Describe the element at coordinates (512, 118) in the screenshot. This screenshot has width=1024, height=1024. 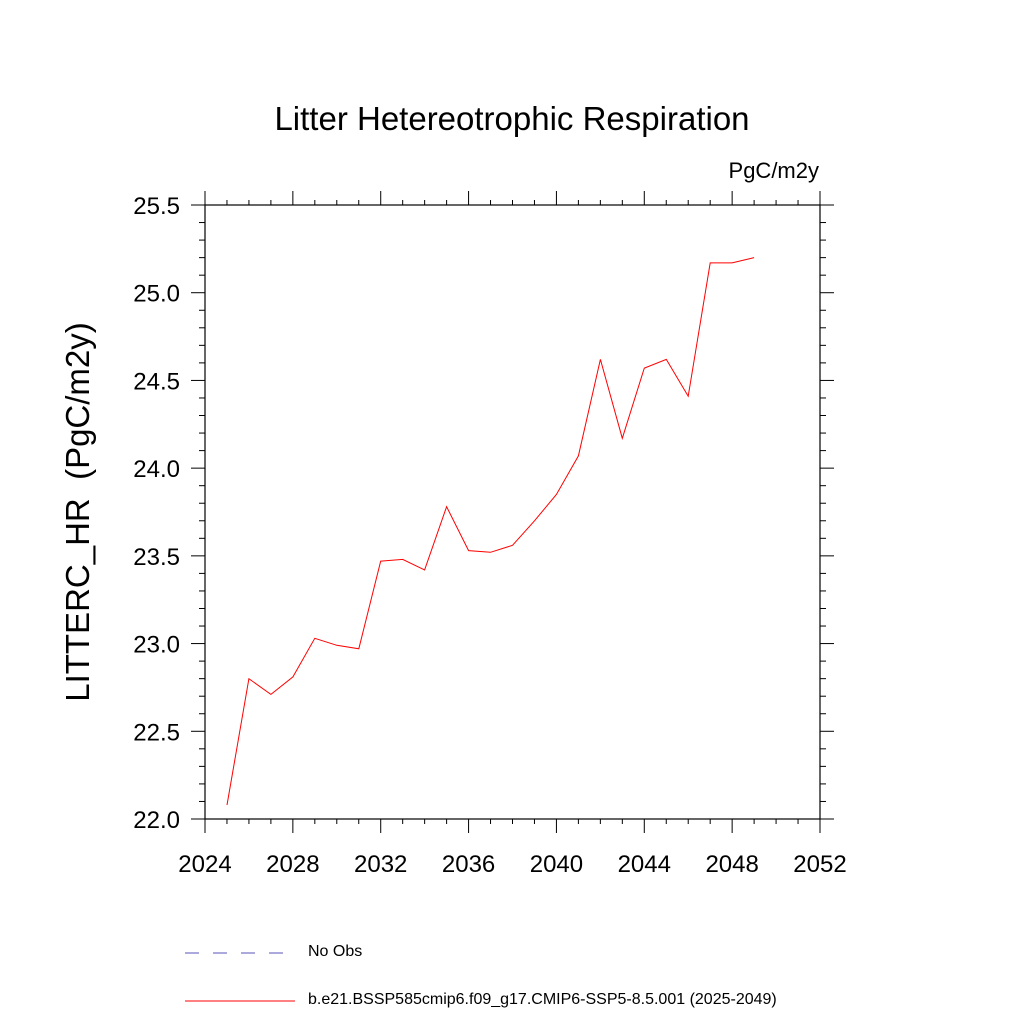
I see `chart-title: Litter Hetereotrophic Respiration` at that location.